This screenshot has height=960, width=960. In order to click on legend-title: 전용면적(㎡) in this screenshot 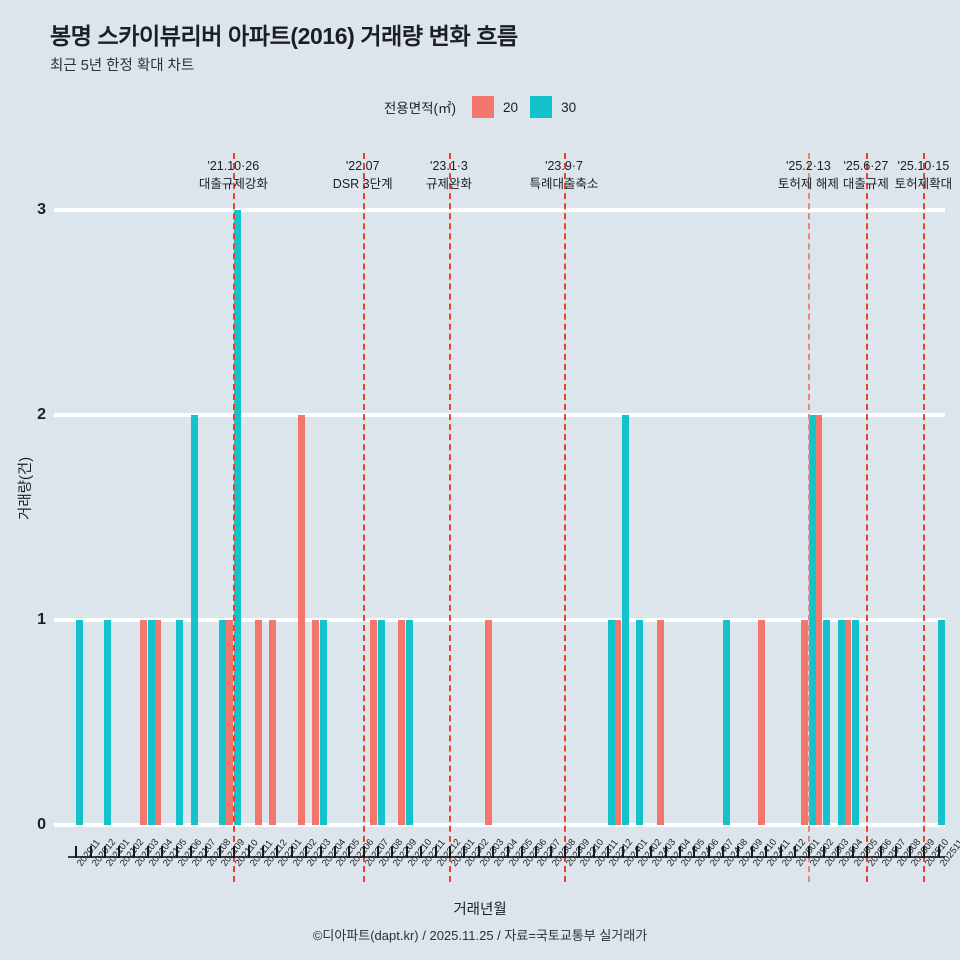, I will do `click(420, 108)`.